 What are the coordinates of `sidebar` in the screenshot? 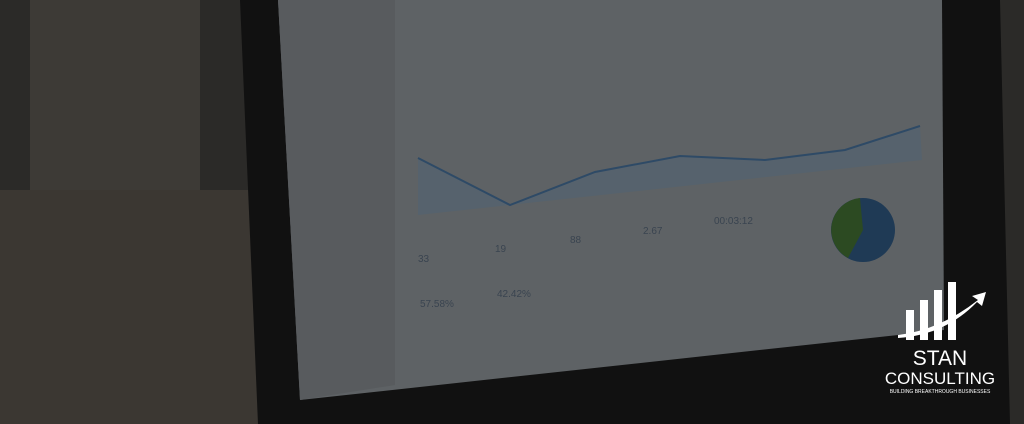 It's located at (336, 200).